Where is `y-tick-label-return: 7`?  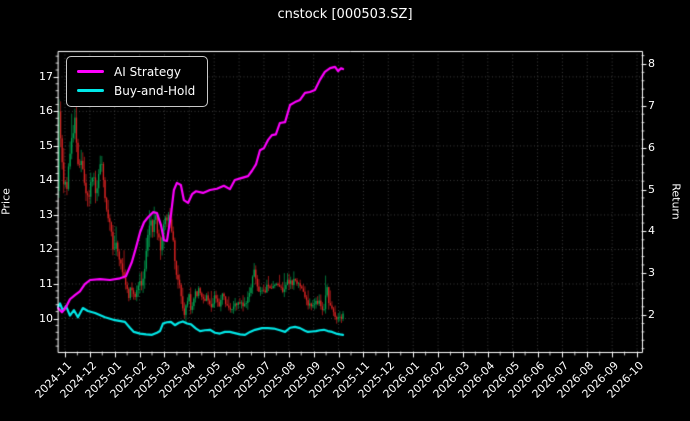 y-tick-label-return: 7 is located at coordinates (651, 105).